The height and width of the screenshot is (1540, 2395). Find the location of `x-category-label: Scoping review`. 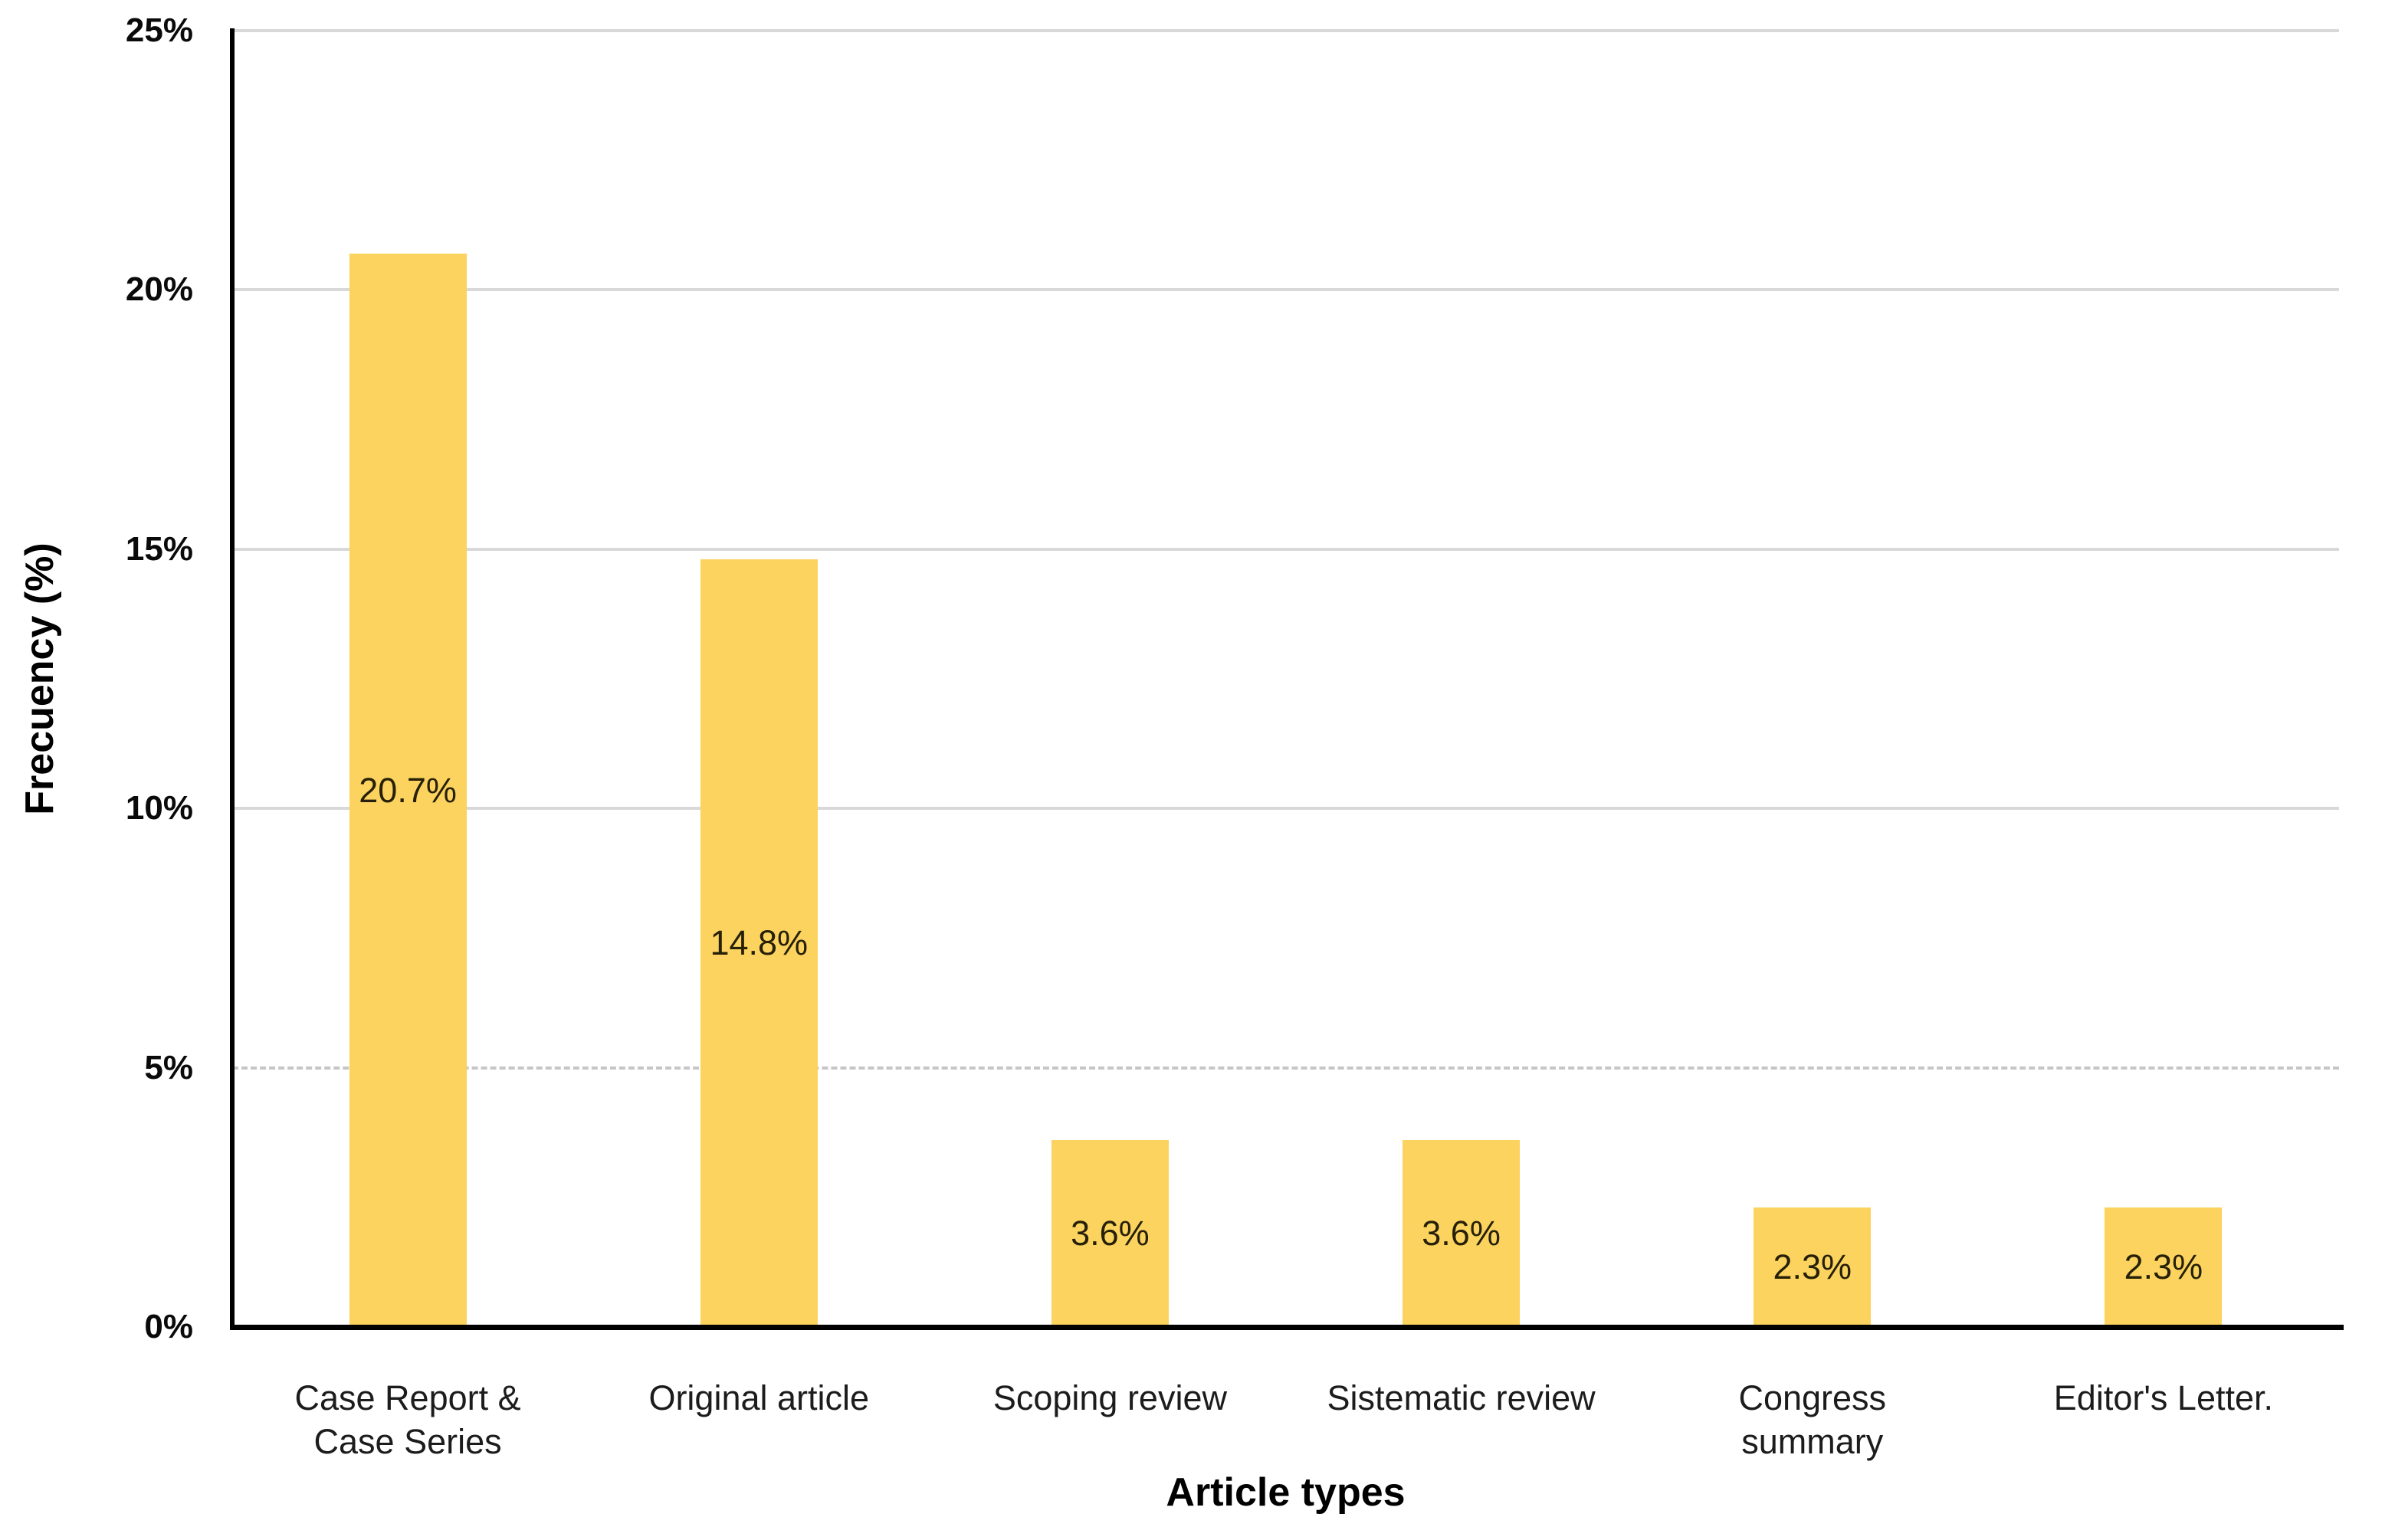

x-category-label: Scoping review is located at coordinates (1109, 1397).